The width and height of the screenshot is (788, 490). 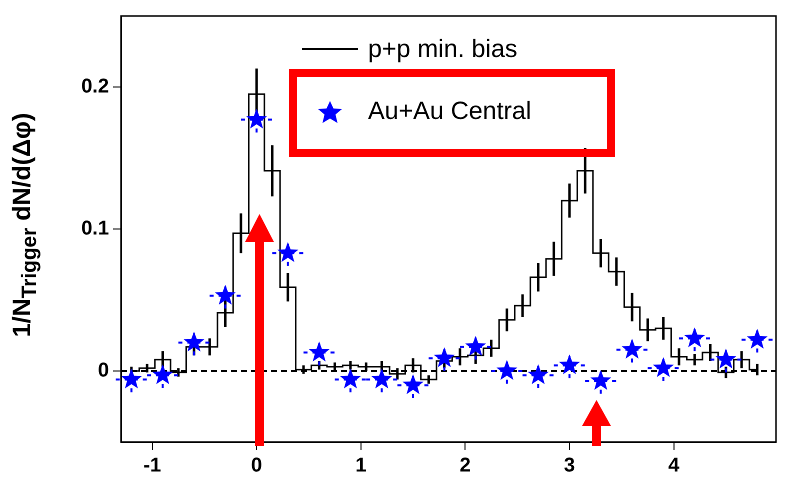 I want to click on y-tick-label: 0.2, so click(x=95, y=87).